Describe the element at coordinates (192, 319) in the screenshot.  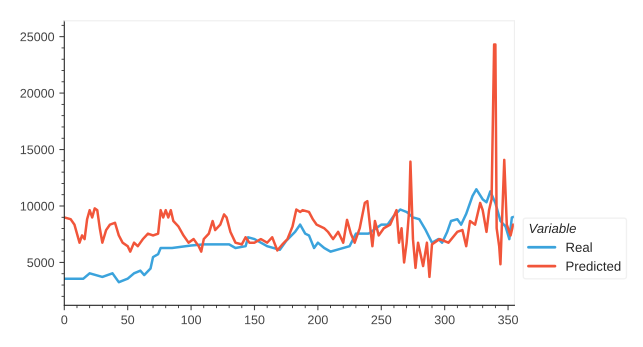
I see `x-tick-label: 100` at that location.